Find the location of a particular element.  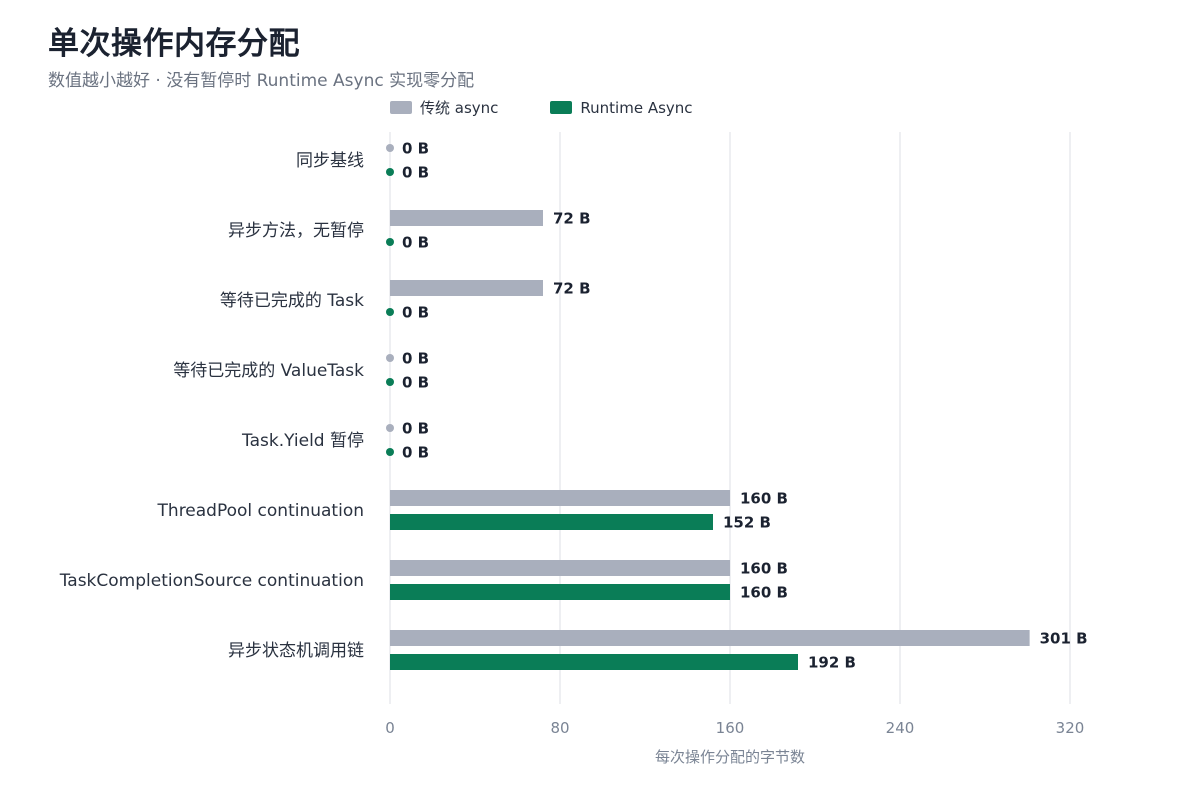

legend-label-legacy: 传统 async is located at coordinates (459, 108).